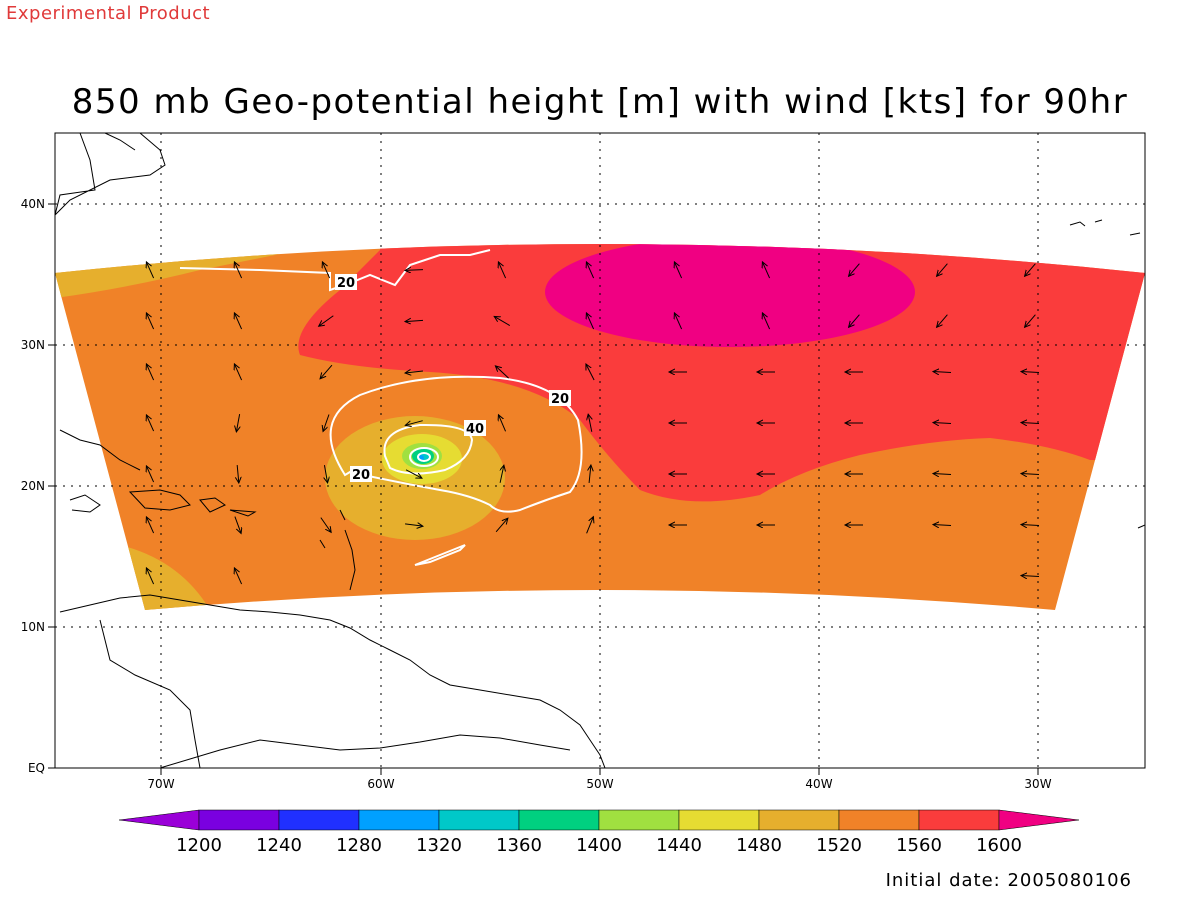 Image resolution: width=1200 pixels, height=900 pixels. I want to click on colorbar-arrow-high, so click(1039, 820).